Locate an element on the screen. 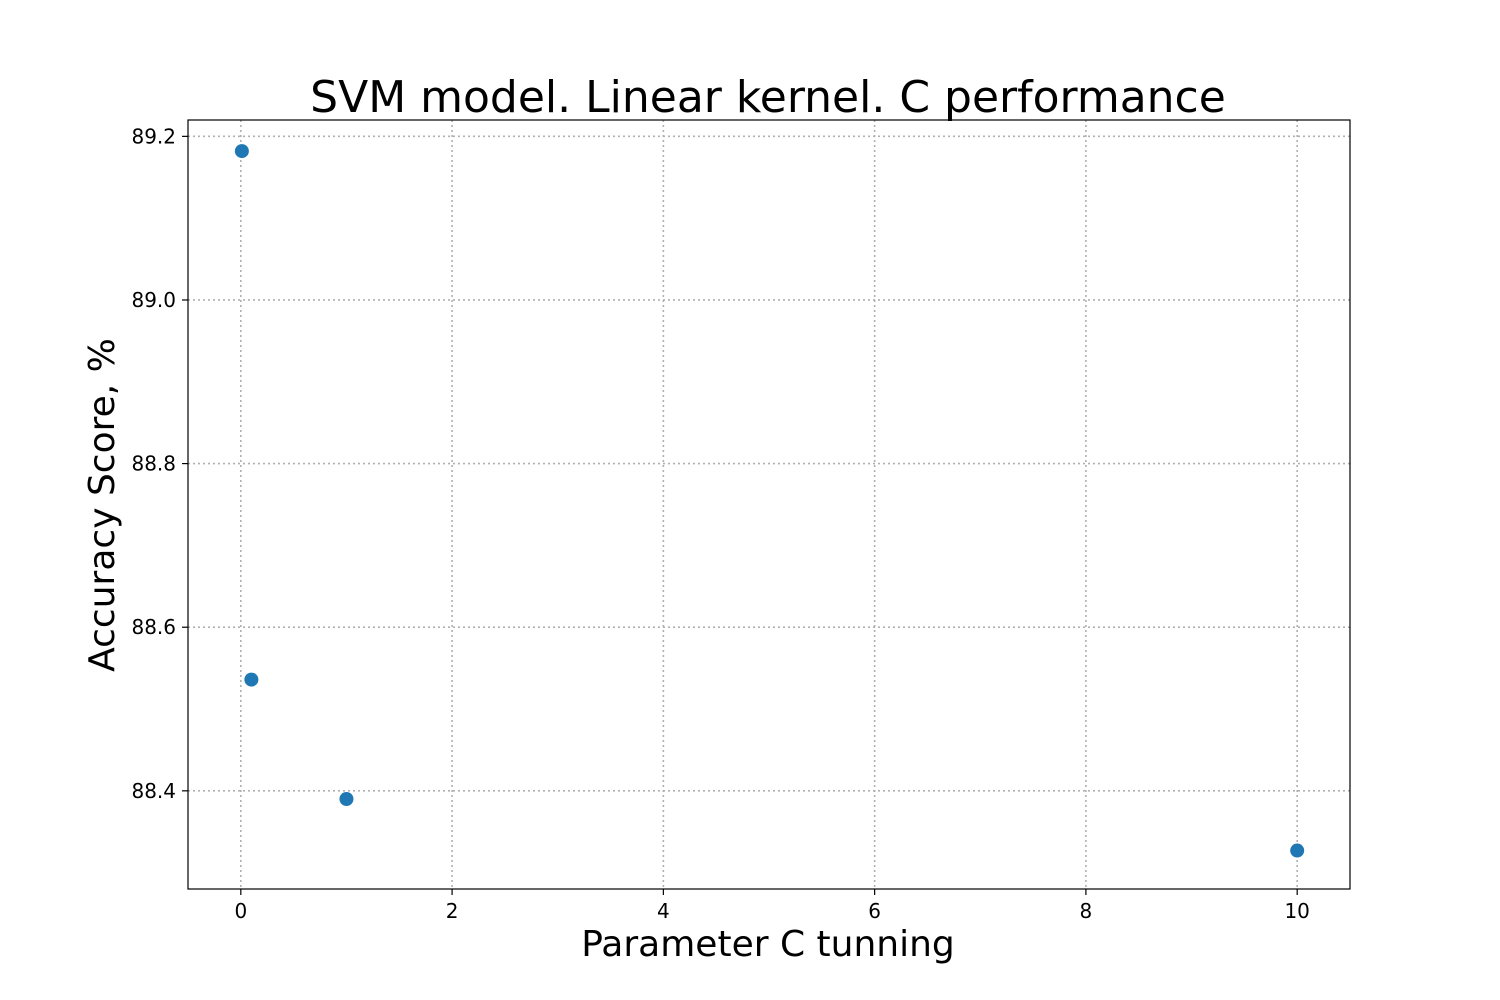  y-tick-label: 89.2 is located at coordinates (153, 136).